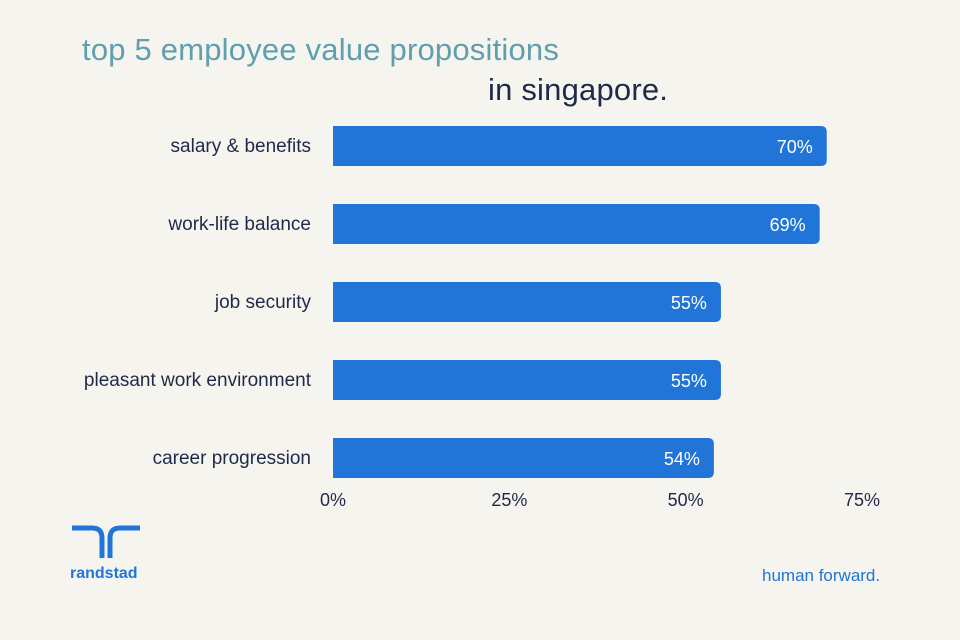 This screenshot has width=960, height=640. Describe the element at coordinates (241, 146) in the screenshot. I see `category-label: salary & benefits` at that location.